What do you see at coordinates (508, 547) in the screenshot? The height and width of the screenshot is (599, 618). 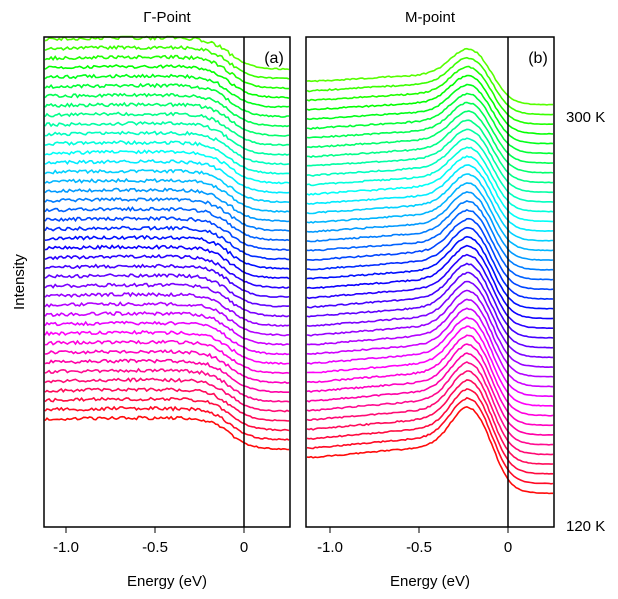 I see `panel-b-xtick-label: 0` at bounding box center [508, 547].